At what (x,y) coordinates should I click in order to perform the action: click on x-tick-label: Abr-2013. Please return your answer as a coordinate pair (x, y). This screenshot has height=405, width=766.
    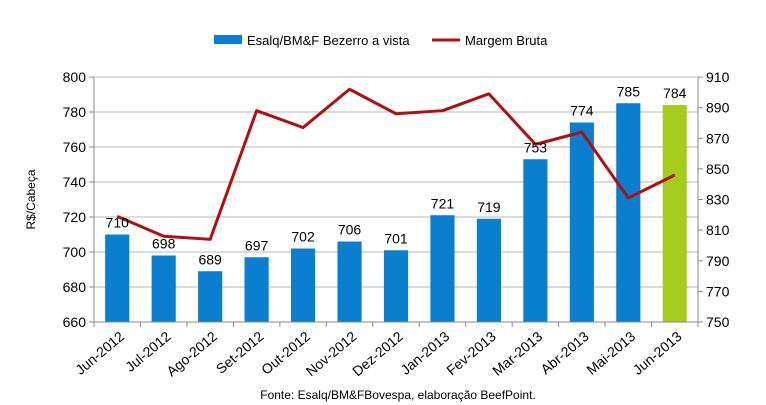
    Looking at the image, I should click on (564, 352).